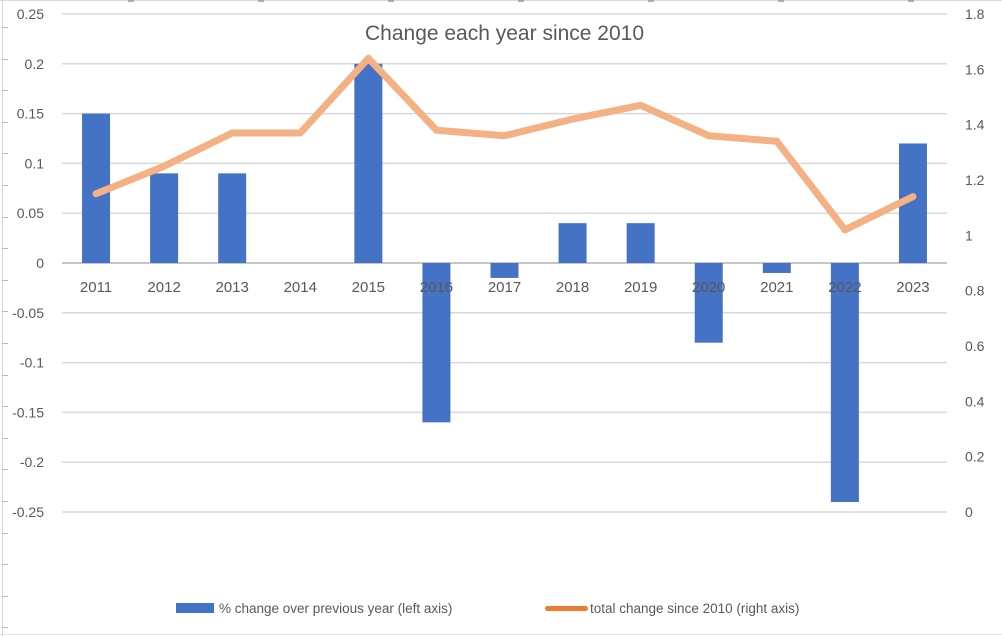 This screenshot has height=636, width=1002. What do you see at coordinates (975, 14) in the screenshot?
I see `right-axis-tick-label: 1.8` at bounding box center [975, 14].